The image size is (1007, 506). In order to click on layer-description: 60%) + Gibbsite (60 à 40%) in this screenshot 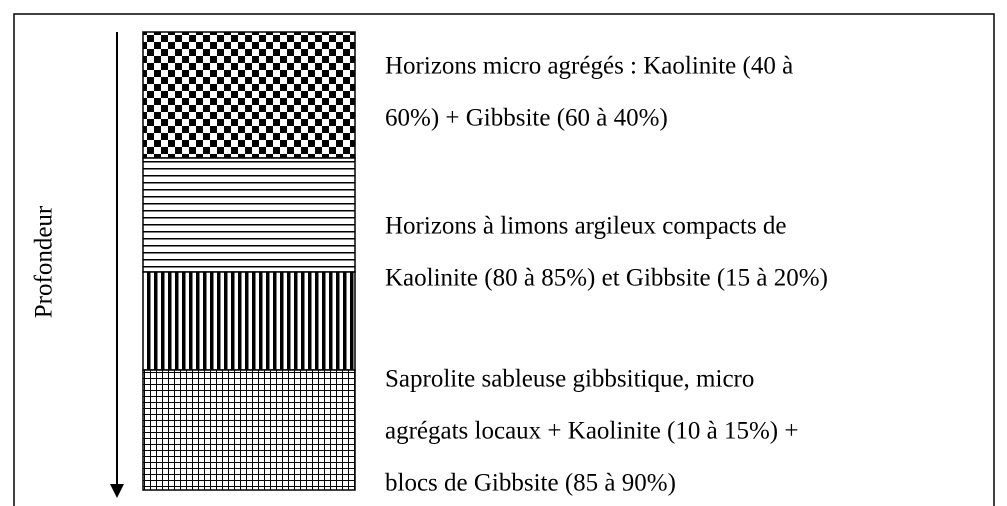, I will do `click(526, 118)`.